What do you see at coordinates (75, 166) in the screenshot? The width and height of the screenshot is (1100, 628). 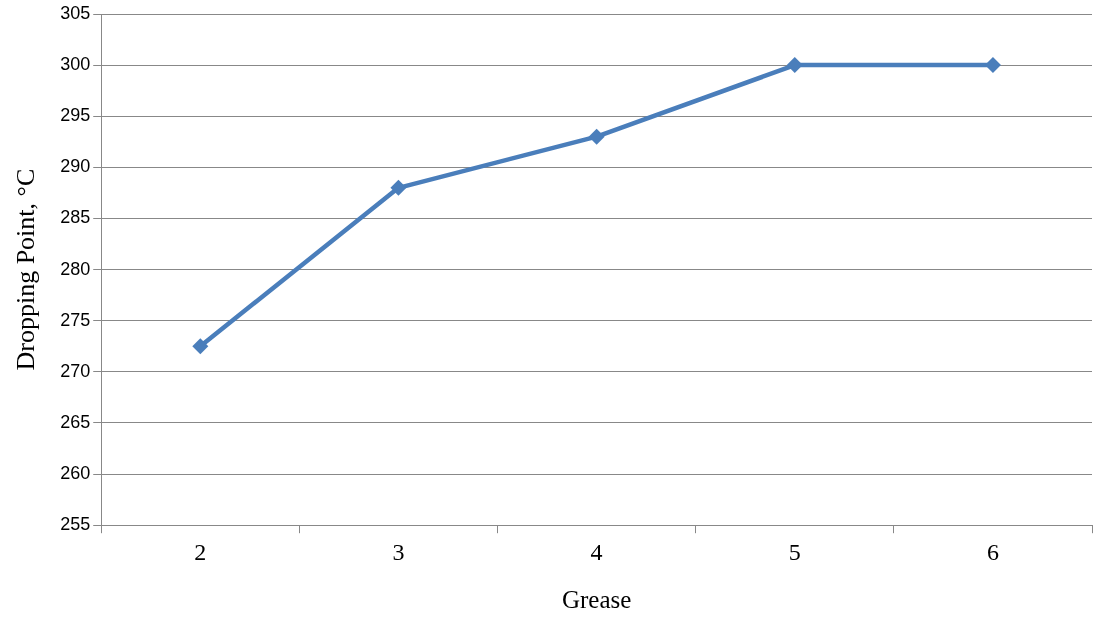 I see `y-tick-label: 290` at bounding box center [75, 166].